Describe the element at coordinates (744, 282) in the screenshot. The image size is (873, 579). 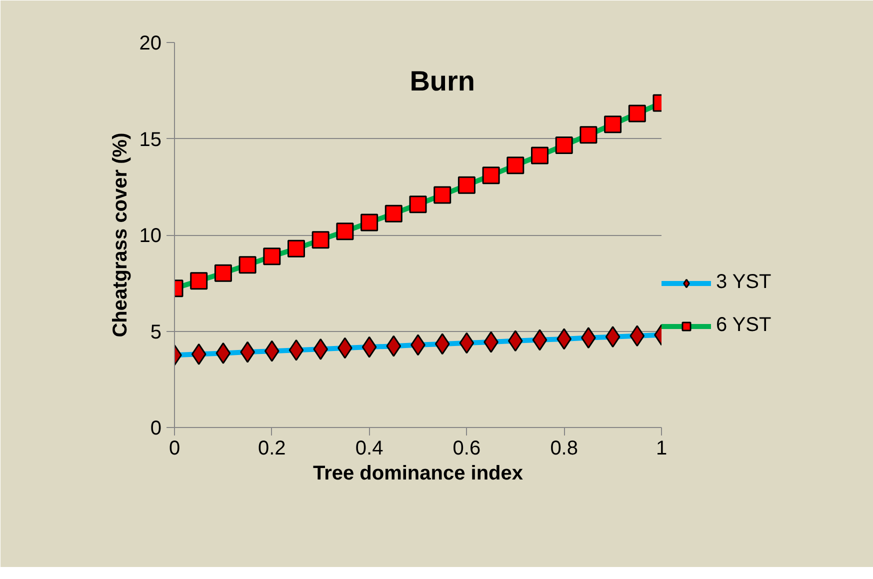
I see `legend-label: 3 YST` at that location.